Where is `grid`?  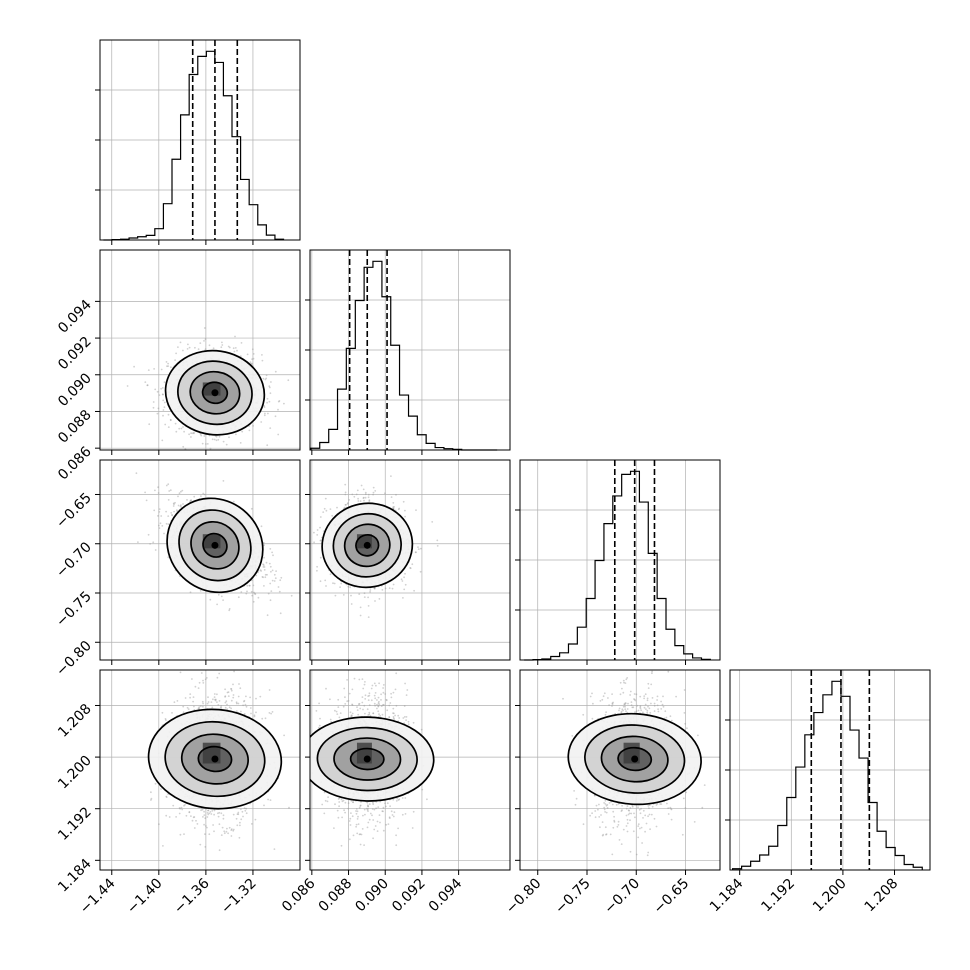 grid is located at coordinates (200, 140).